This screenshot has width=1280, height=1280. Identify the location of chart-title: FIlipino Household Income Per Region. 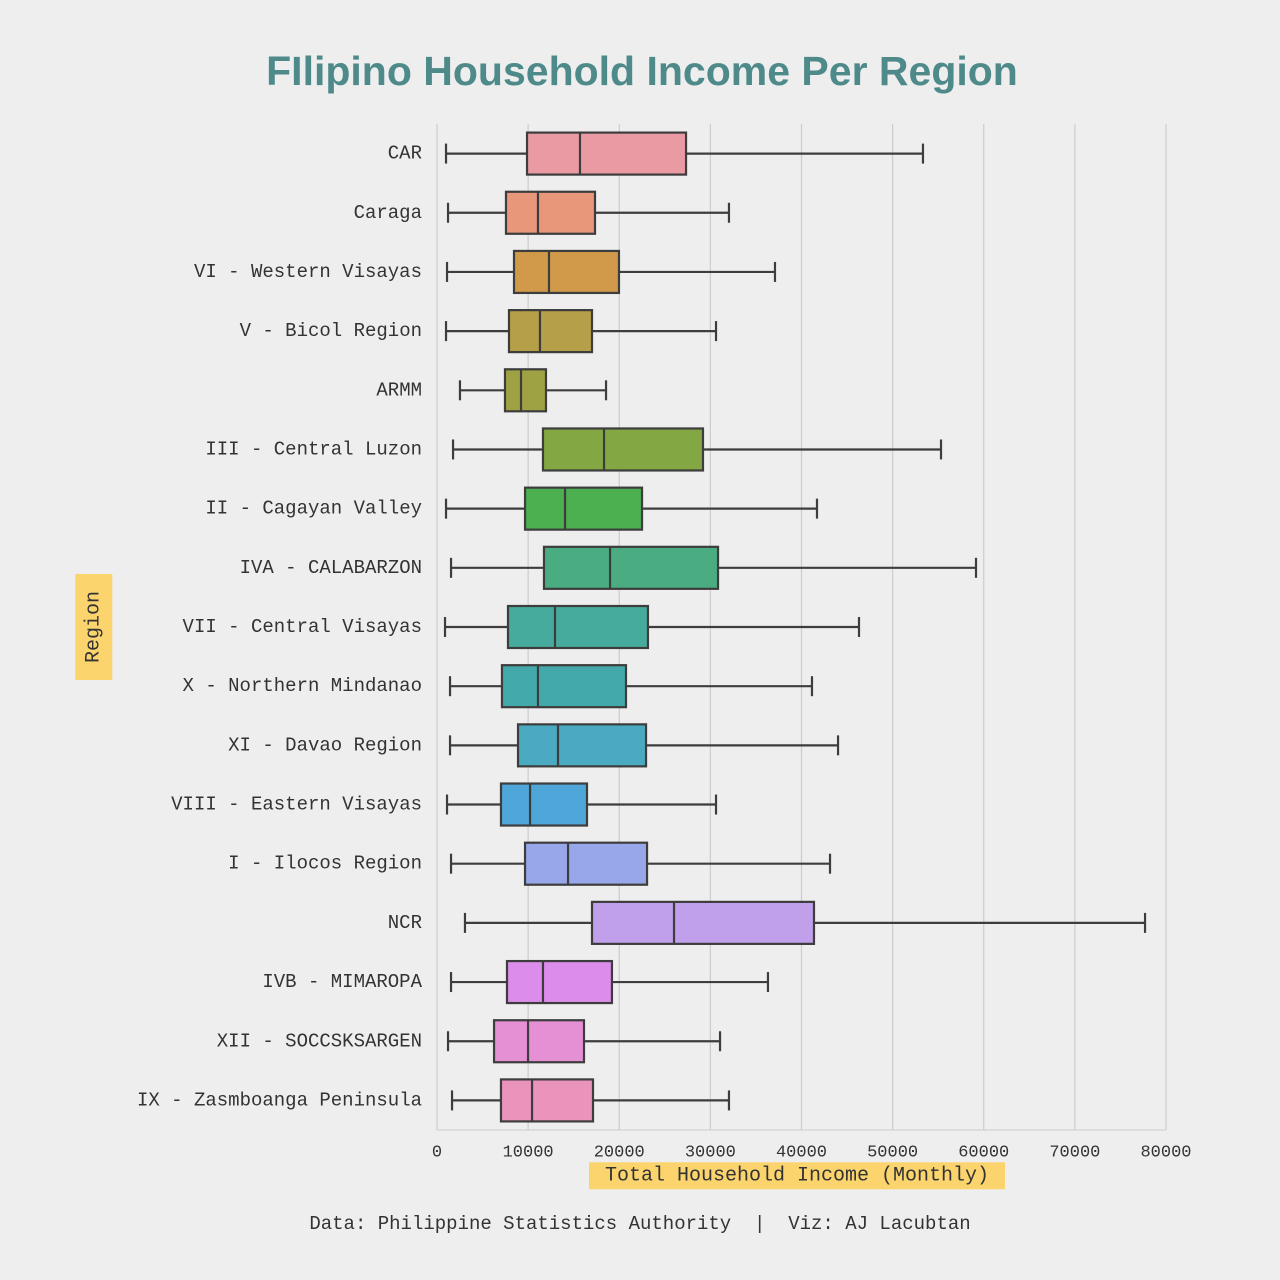
(642, 71).